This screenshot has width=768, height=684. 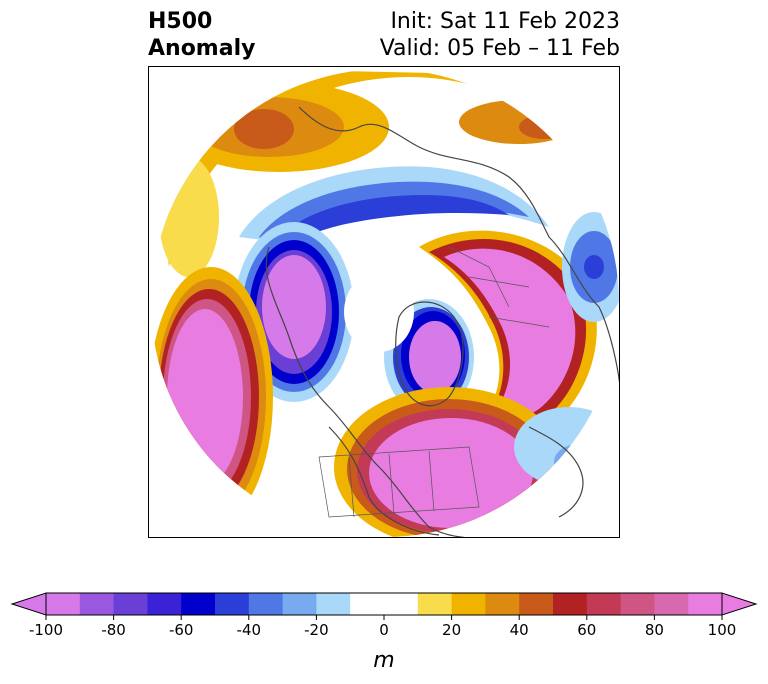 I want to click on colorbar-ticks: -100 -80 -60 -40 -20 0 20 40 60 80 100, so click(x=382, y=627).